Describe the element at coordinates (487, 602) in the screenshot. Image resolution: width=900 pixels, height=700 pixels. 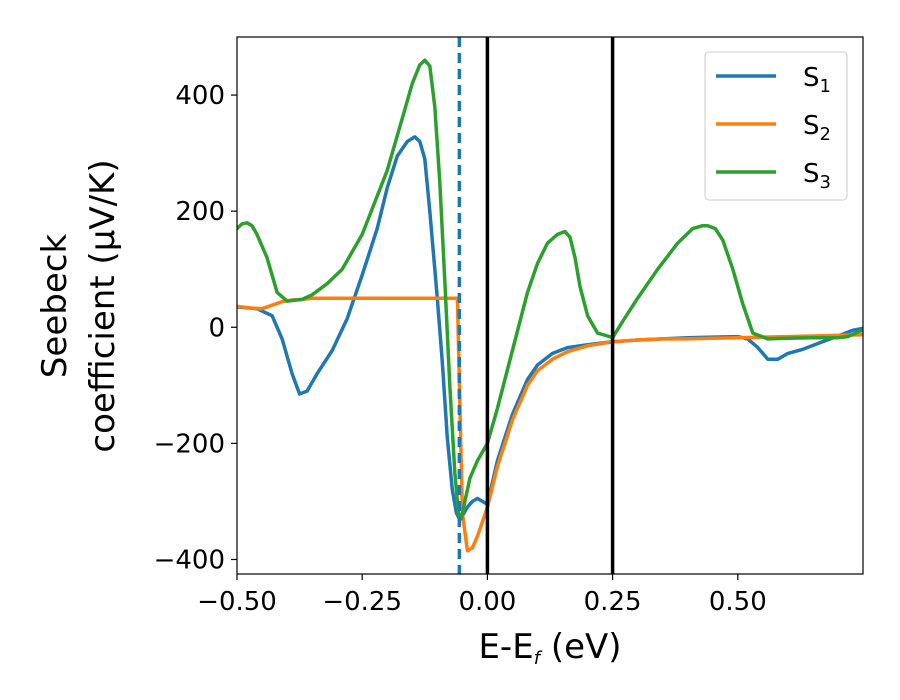
I see `x-tick-label: 0.00` at that location.